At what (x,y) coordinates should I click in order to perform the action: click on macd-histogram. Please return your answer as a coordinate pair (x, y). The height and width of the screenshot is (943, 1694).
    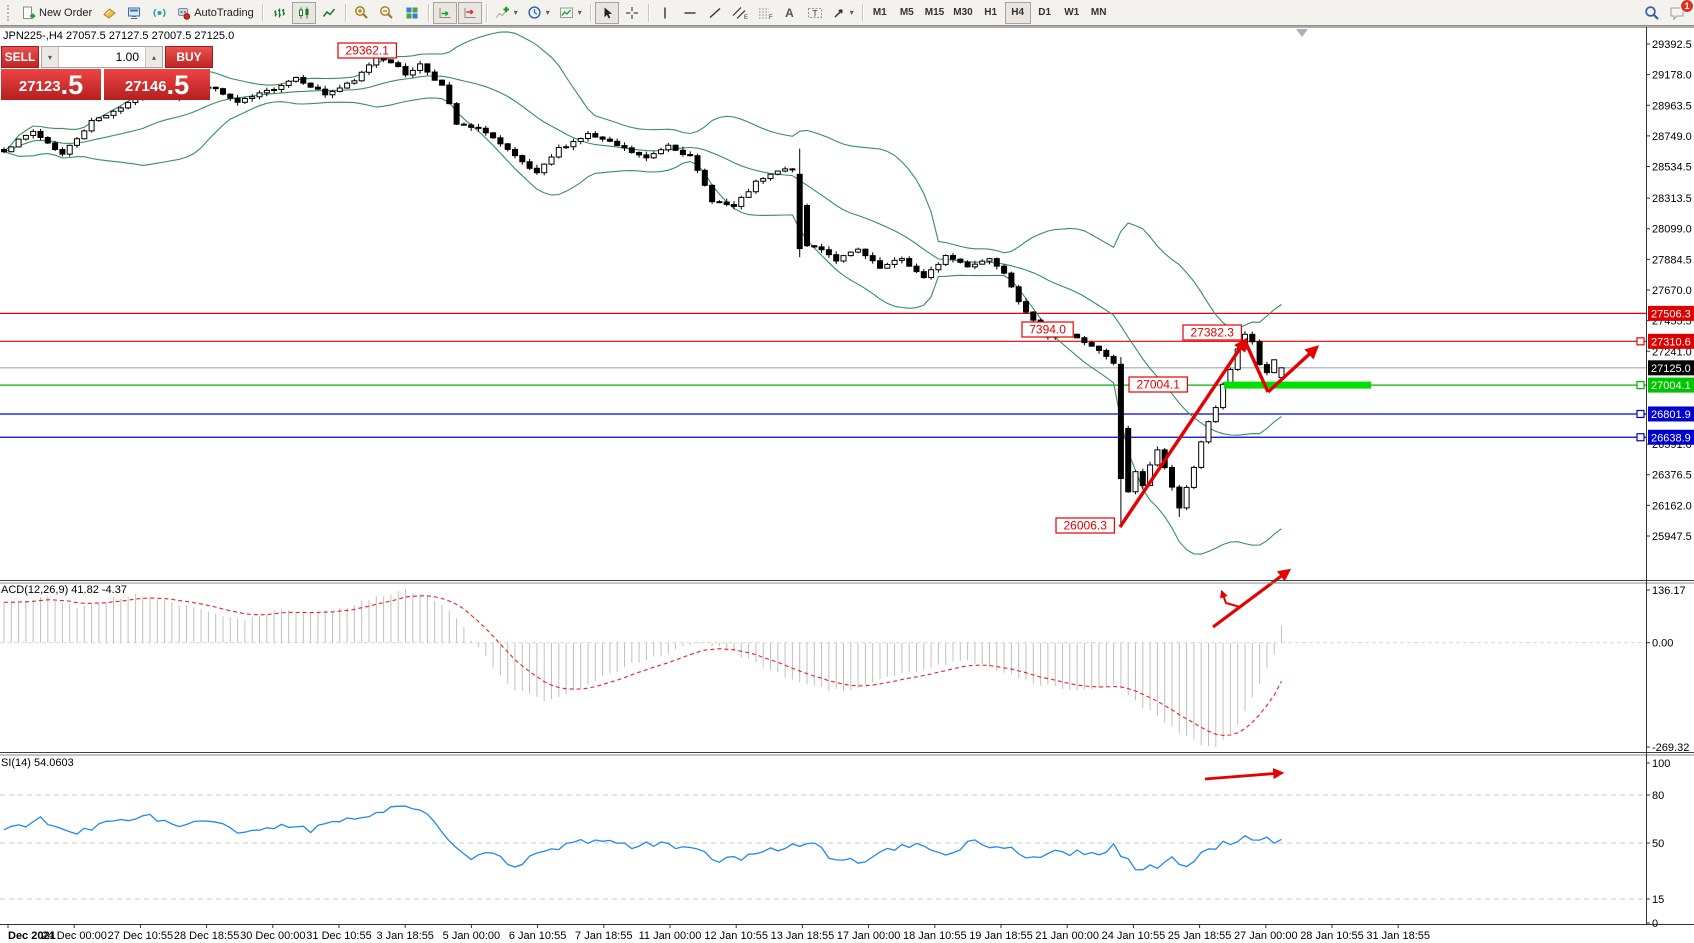
    Looking at the image, I should click on (642, 667).